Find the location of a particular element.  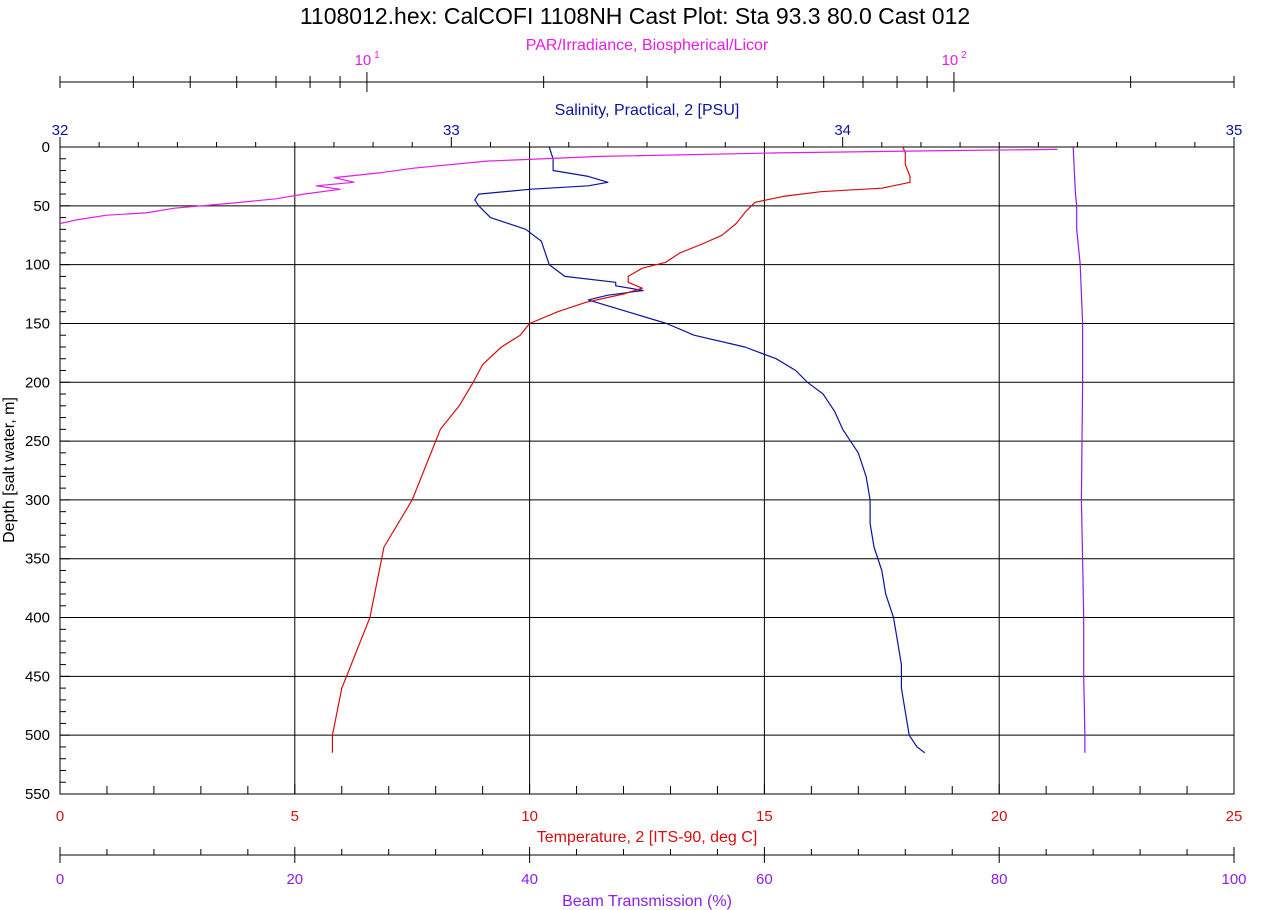

par-axis-label: PAR/Irradiance, Biospherical/Licor is located at coordinates (647, 45).